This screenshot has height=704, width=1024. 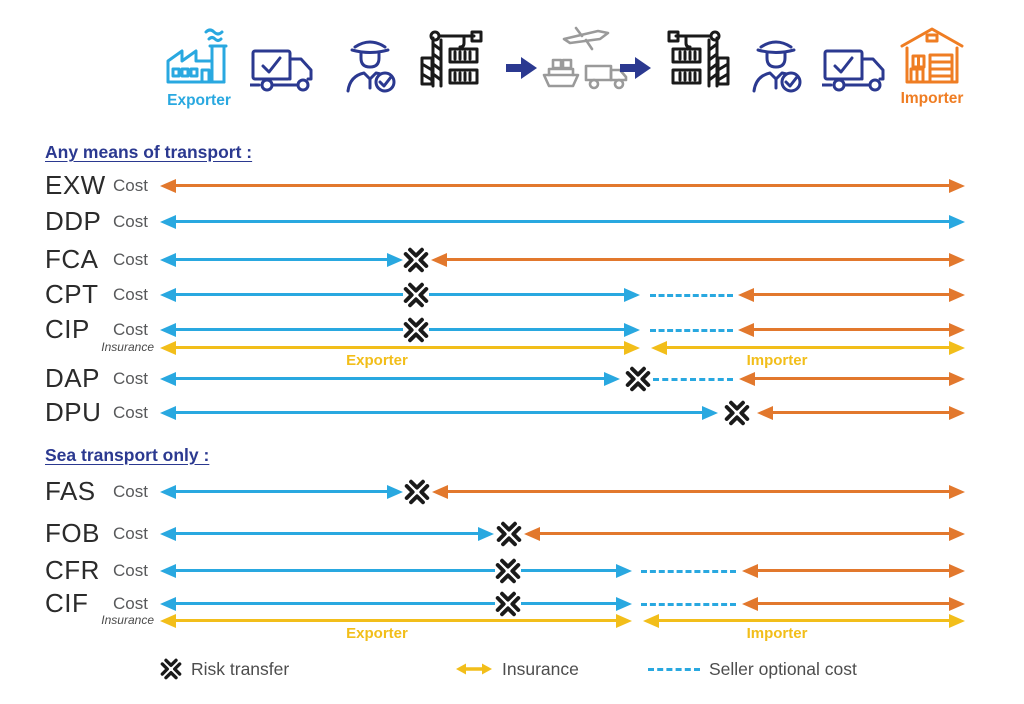 I want to click on term-code: CFR, so click(x=72, y=570).